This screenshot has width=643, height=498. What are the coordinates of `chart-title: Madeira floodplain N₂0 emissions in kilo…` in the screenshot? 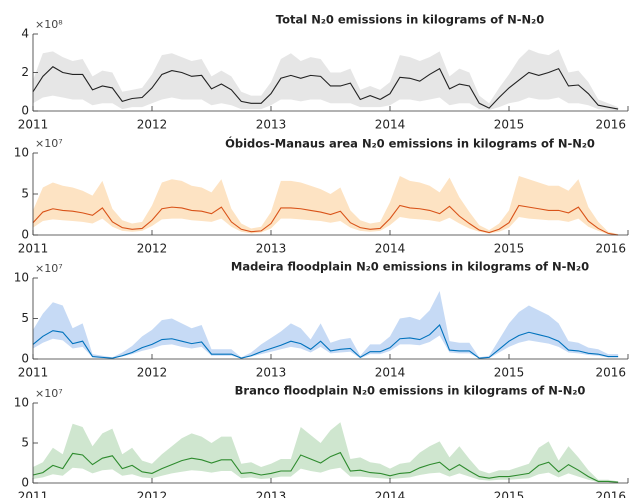 It's located at (410, 267).